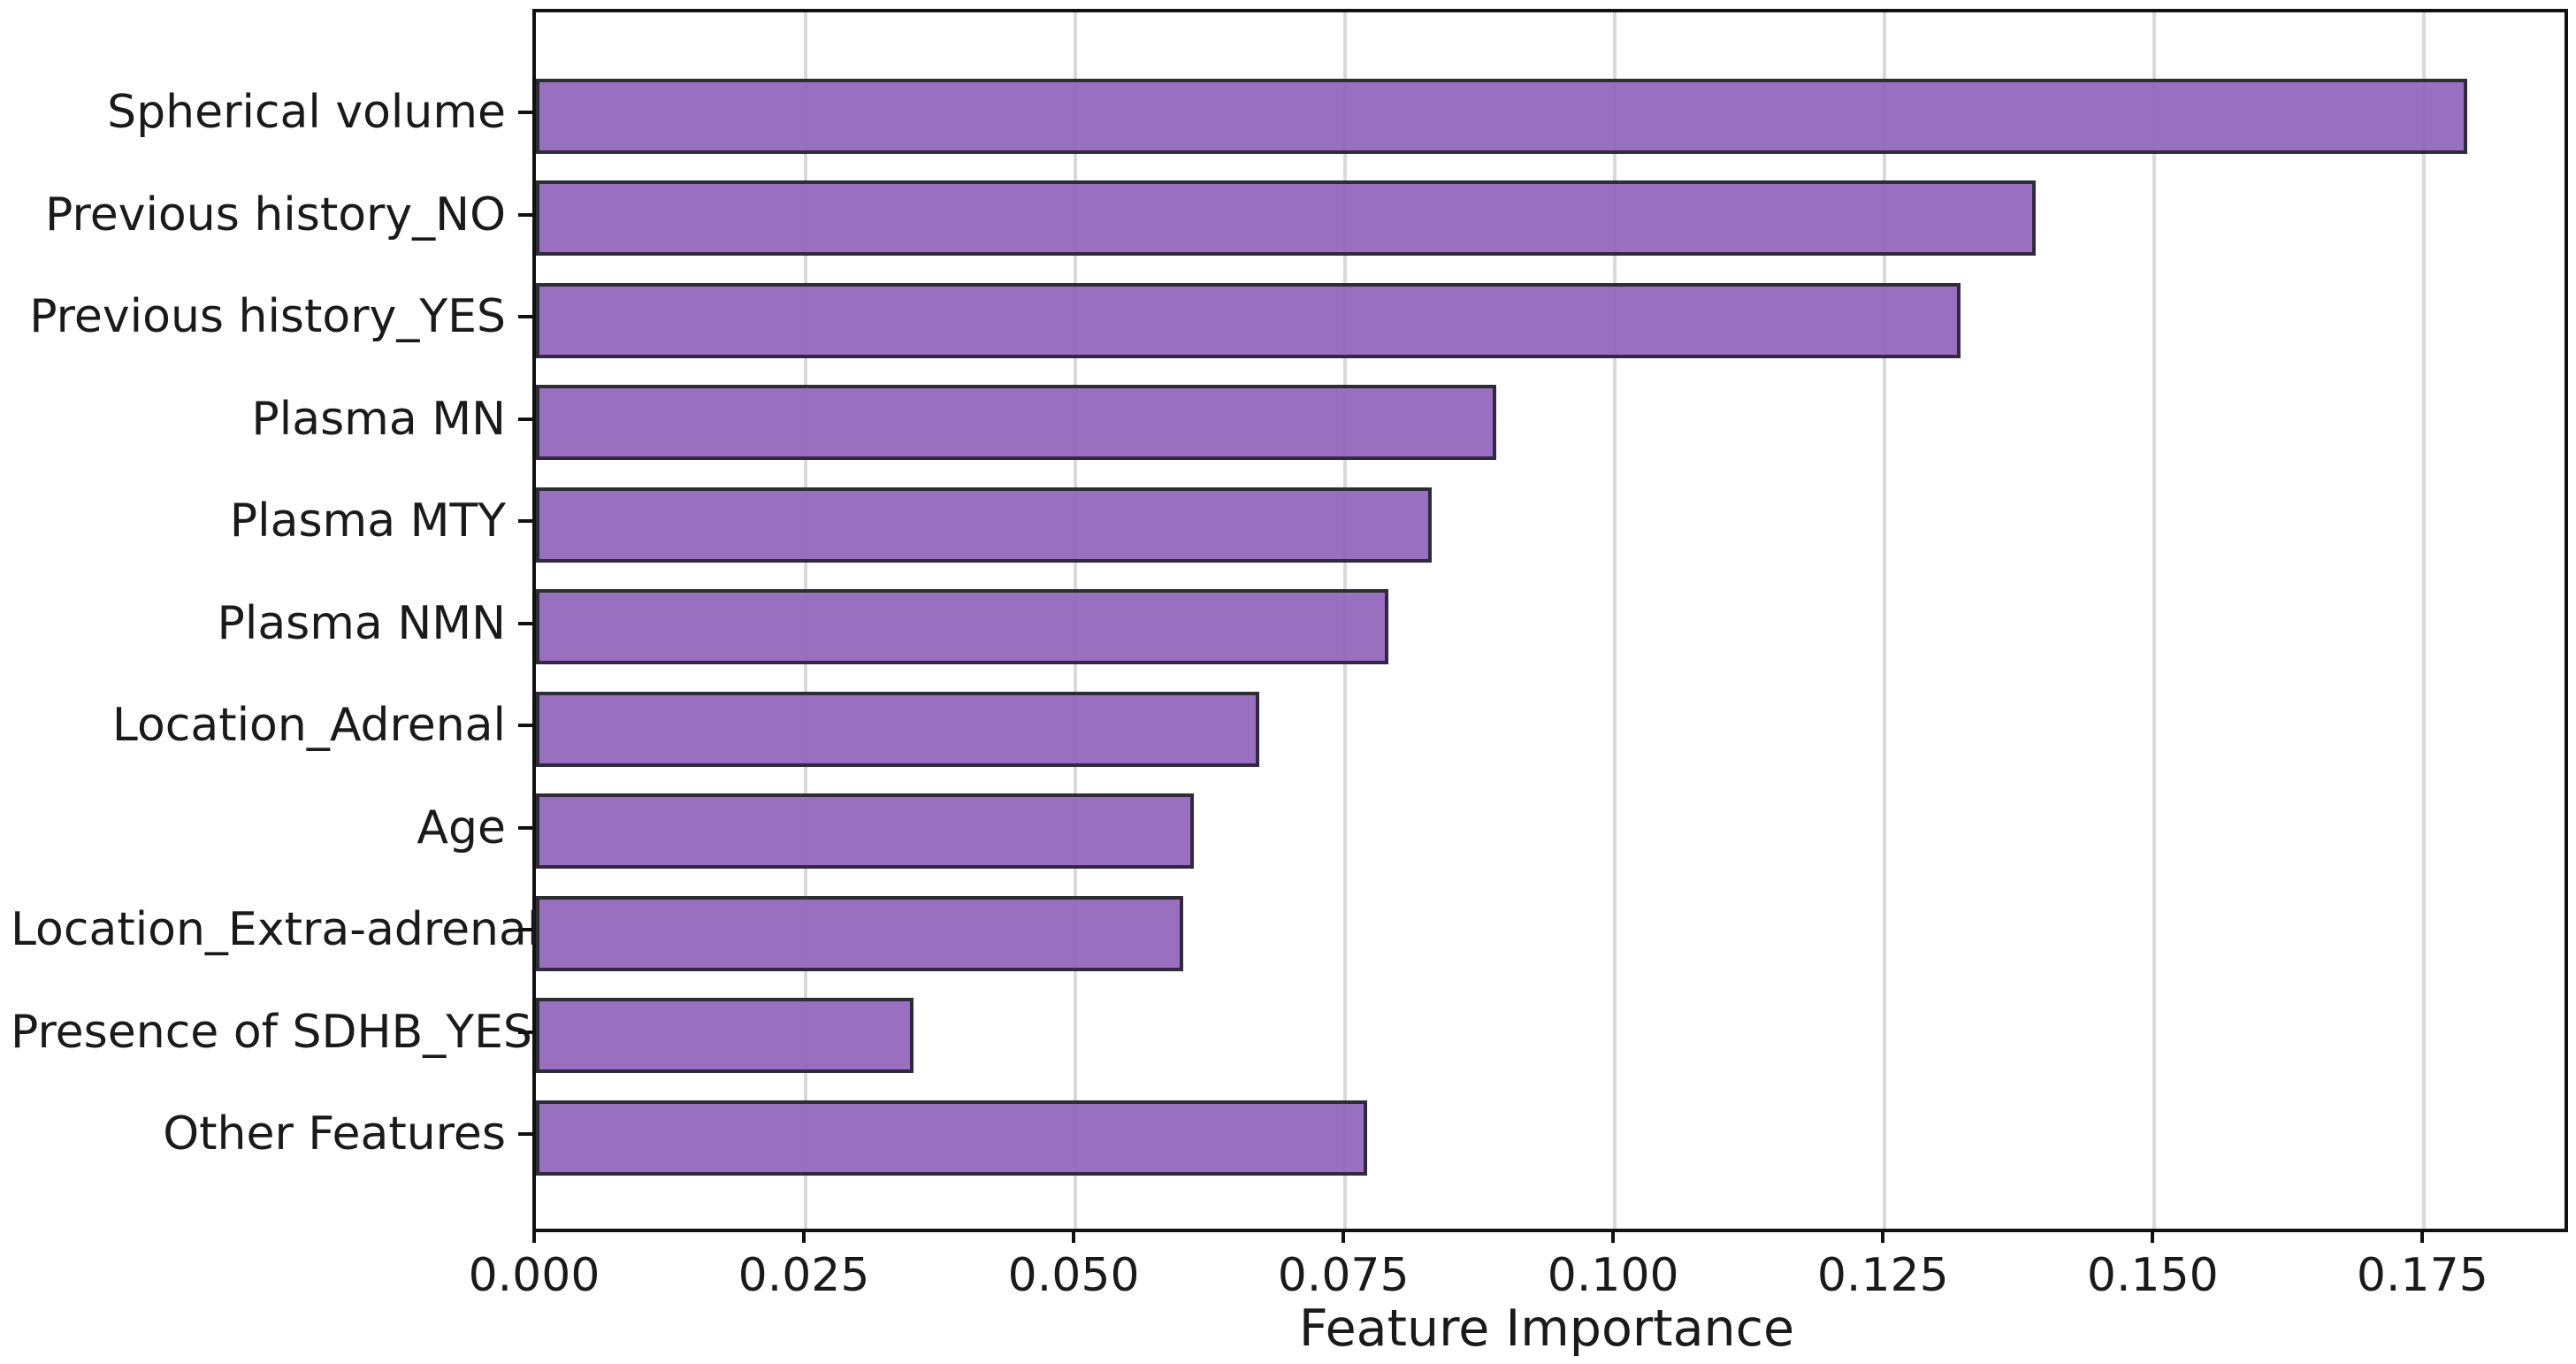 Image resolution: width=2576 pixels, height=1364 pixels. I want to click on y-tick-label-location-adrenal: Location_Adrenal, so click(308, 725).